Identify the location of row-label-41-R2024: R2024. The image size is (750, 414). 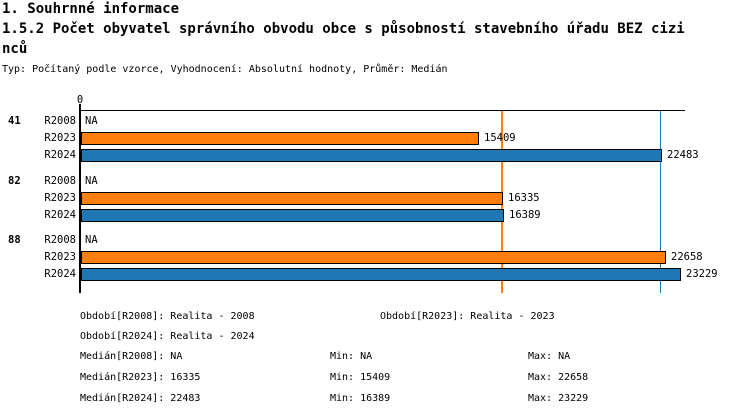
(60, 155).